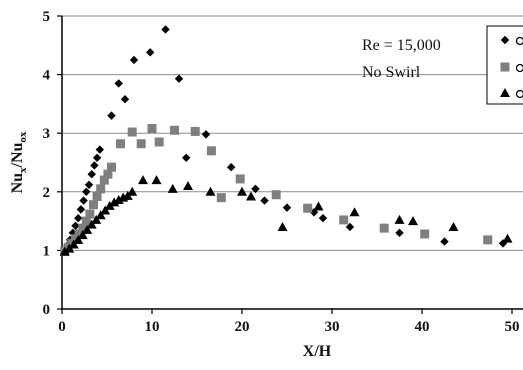 This screenshot has width=523, height=370. What do you see at coordinates (288, 322) in the screenshot?
I see `x-tick-labels: 0 10 20 30 40 50` at bounding box center [288, 322].